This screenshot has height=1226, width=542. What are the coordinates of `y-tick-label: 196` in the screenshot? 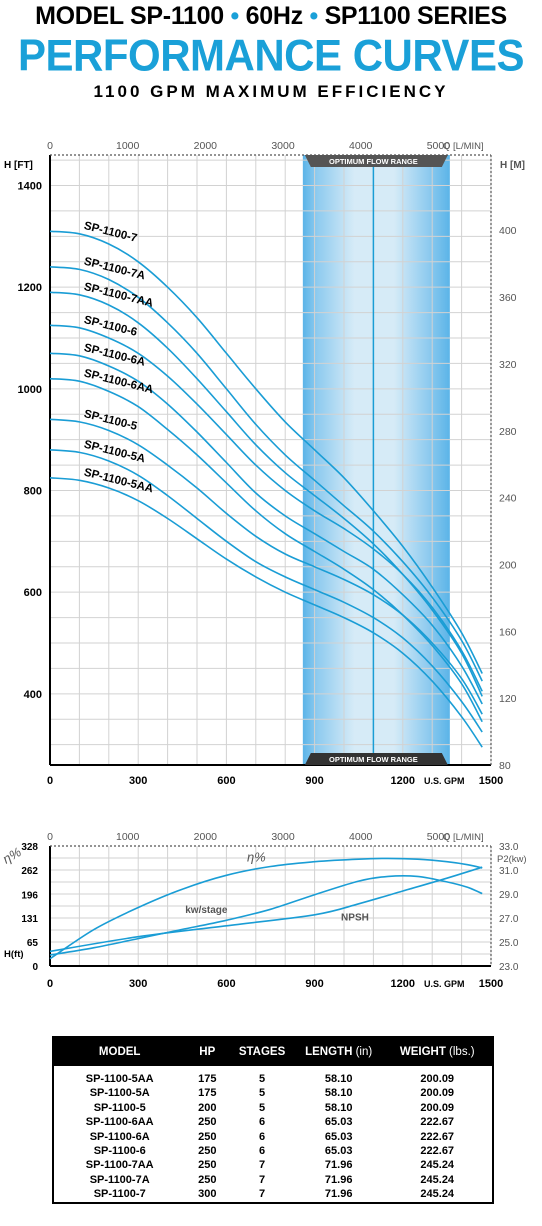 It's located at (29, 895).